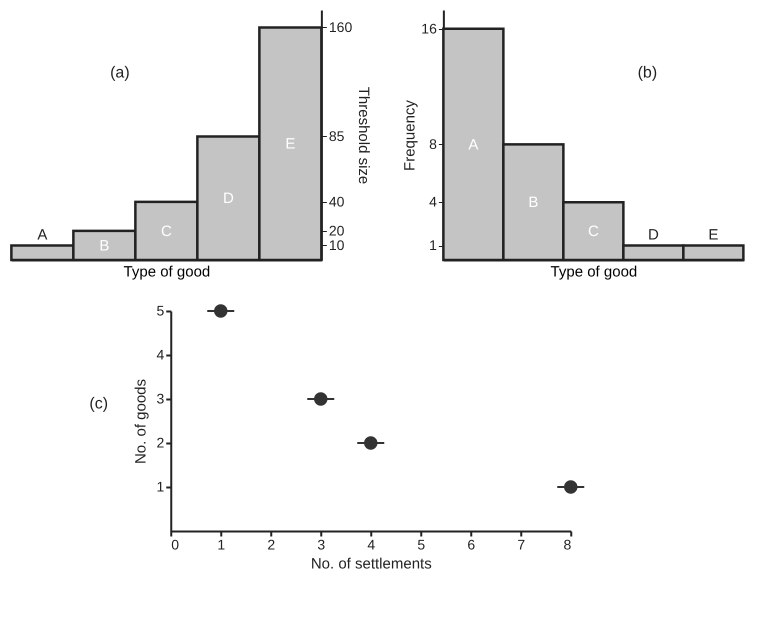 The image size is (766, 644). Describe the element at coordinates (363, 135) in the screenshot. I see `y2-axis-title: Threshold size` at that location.